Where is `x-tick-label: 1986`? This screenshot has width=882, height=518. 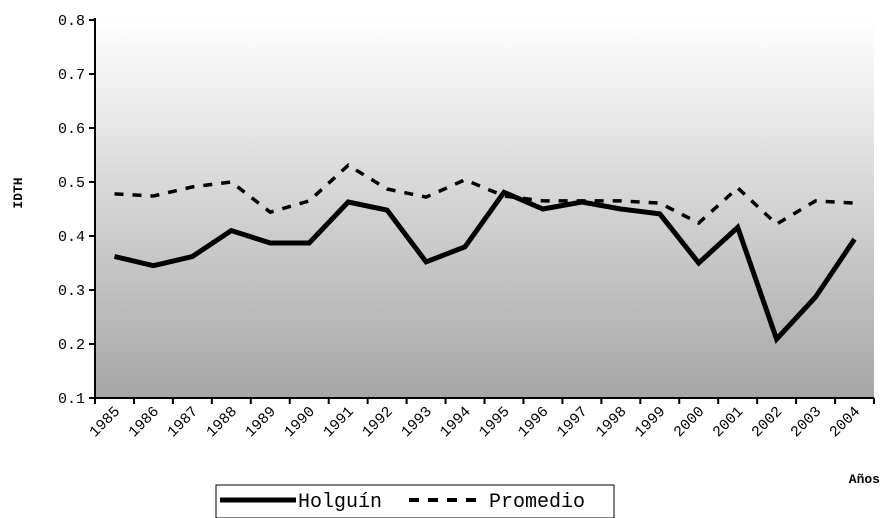 x-tick-label: 1986 is located at coordinates (143, 422).